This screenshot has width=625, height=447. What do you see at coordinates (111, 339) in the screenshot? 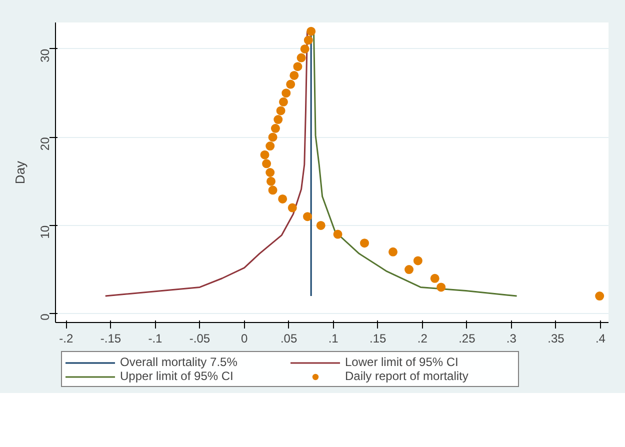
I see `x-tick-label: -.15` at bounding box center [111, 339].